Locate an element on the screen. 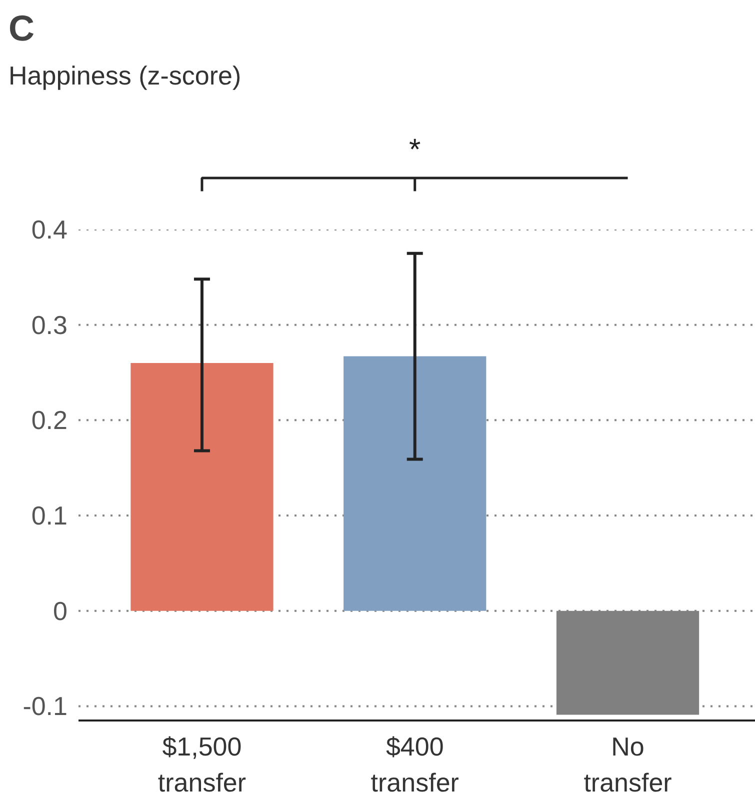 This screenshot has height=808, width=755. x-tick-label: $1,500 transfer is located at coordinates (202, 765).